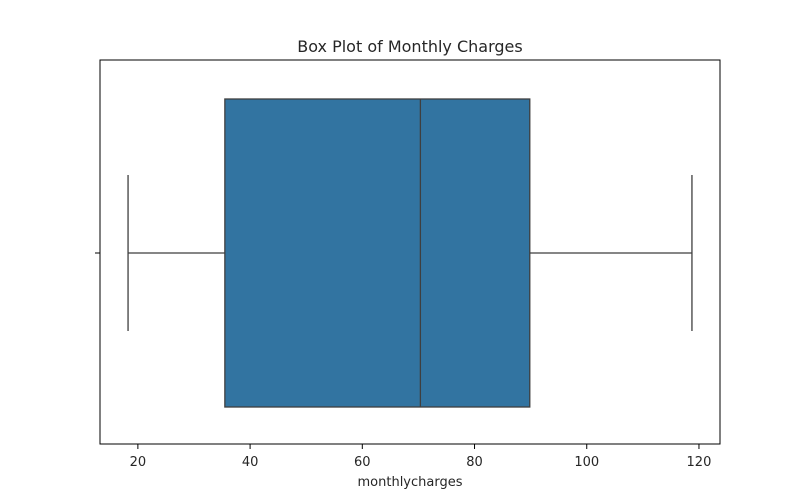 The width and height of the screenshot is (800, 504). Describe the element at coordinates (138, 462) in the screenshot. I see `x-tick-label: 20` at that location.